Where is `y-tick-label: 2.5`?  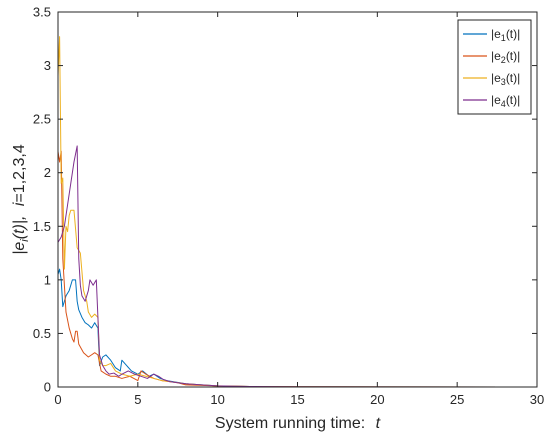 y-tick-label: 2.5 is located at coordinates (42, 119).